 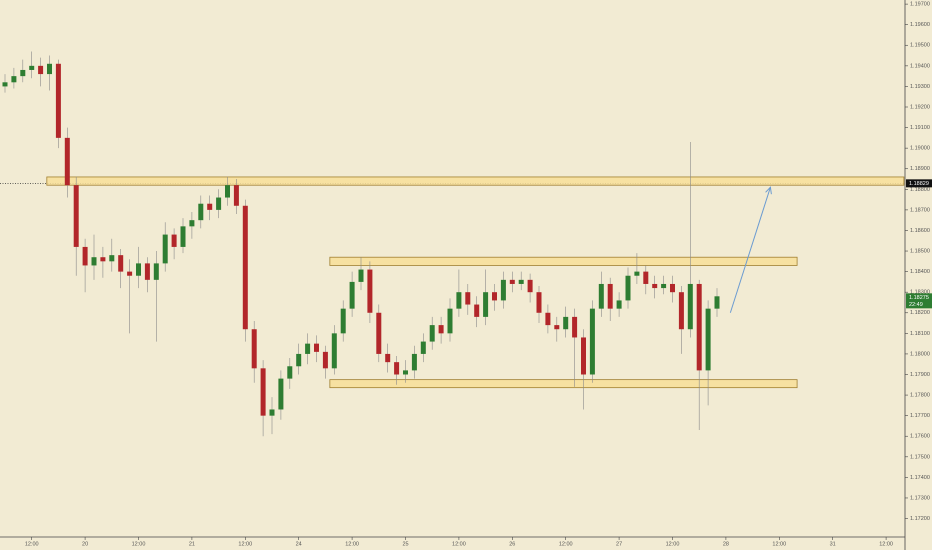 I want to click on y-tick-label: 1.19200, so click(x=920, y=107).